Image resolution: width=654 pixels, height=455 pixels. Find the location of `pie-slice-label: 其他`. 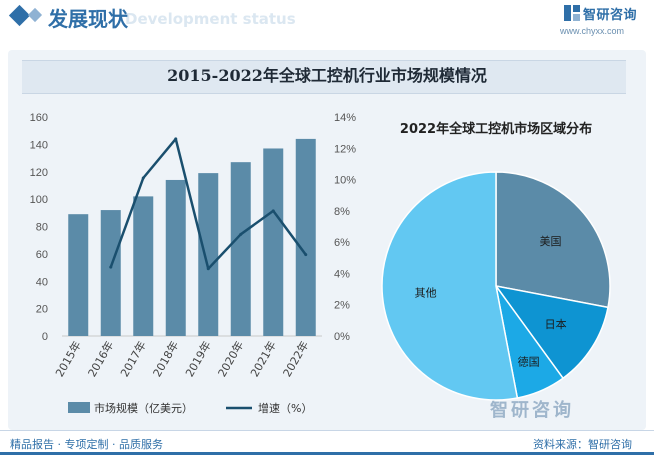

pie-slice-label: 其他 is located at coordinates (426, 293).